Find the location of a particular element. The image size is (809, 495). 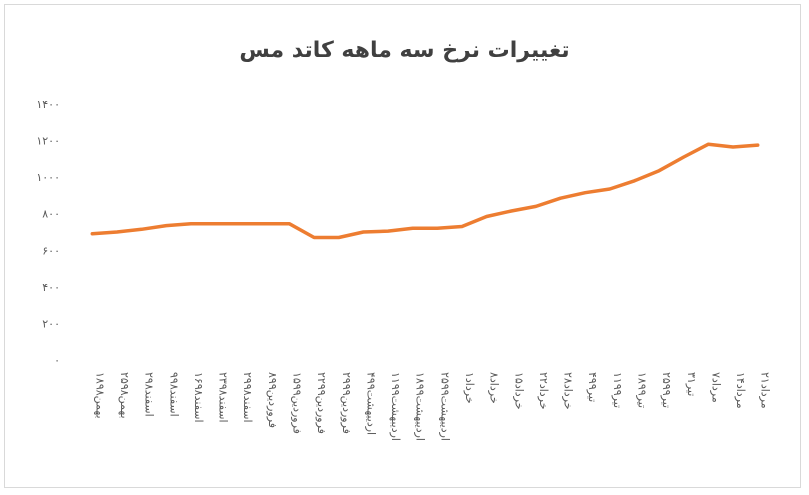

x-tick-label: ۲۱مرداد is located at coordinates (765, 390).